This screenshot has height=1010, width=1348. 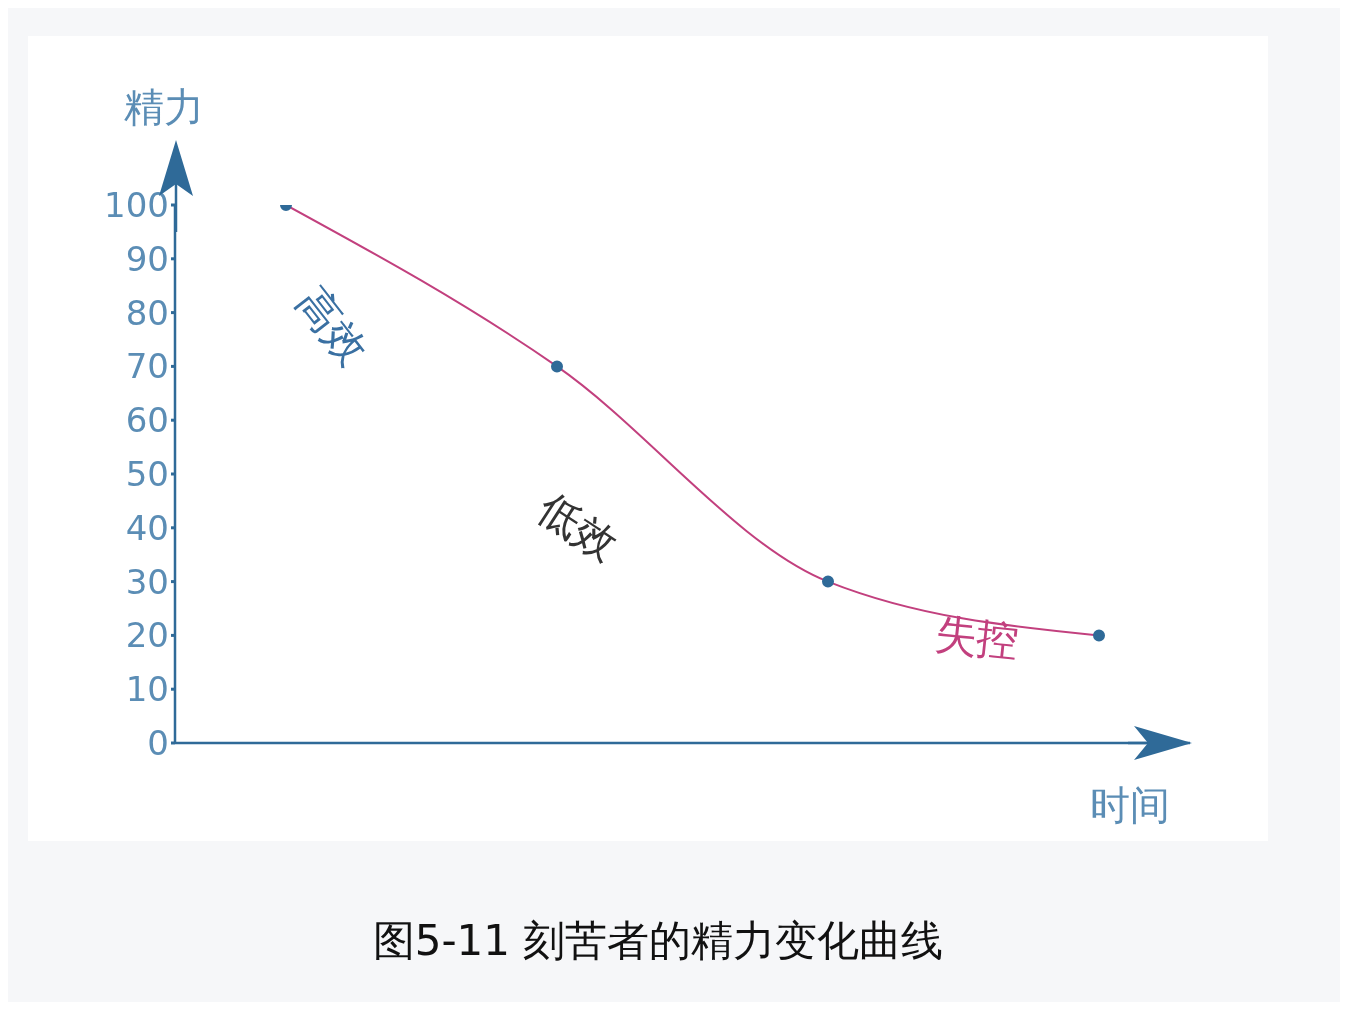 What do you see at coordinates (147, 689) in the screenshot?
I see `y-tick-label: 10` at bounding box center [147, 689].